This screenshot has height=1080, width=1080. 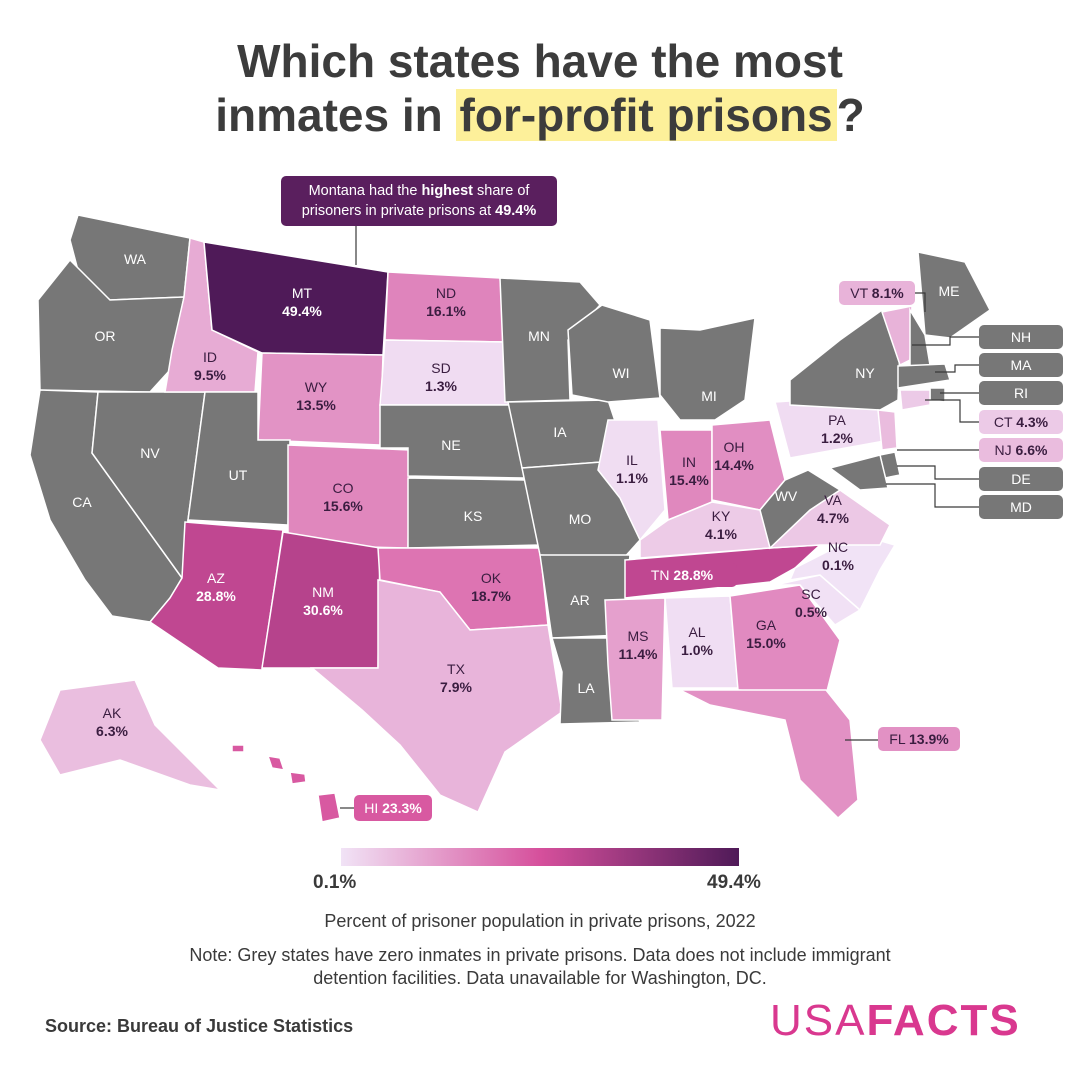 I want to click on state-value-fl: 13.9%, so click(x=929, y=739).